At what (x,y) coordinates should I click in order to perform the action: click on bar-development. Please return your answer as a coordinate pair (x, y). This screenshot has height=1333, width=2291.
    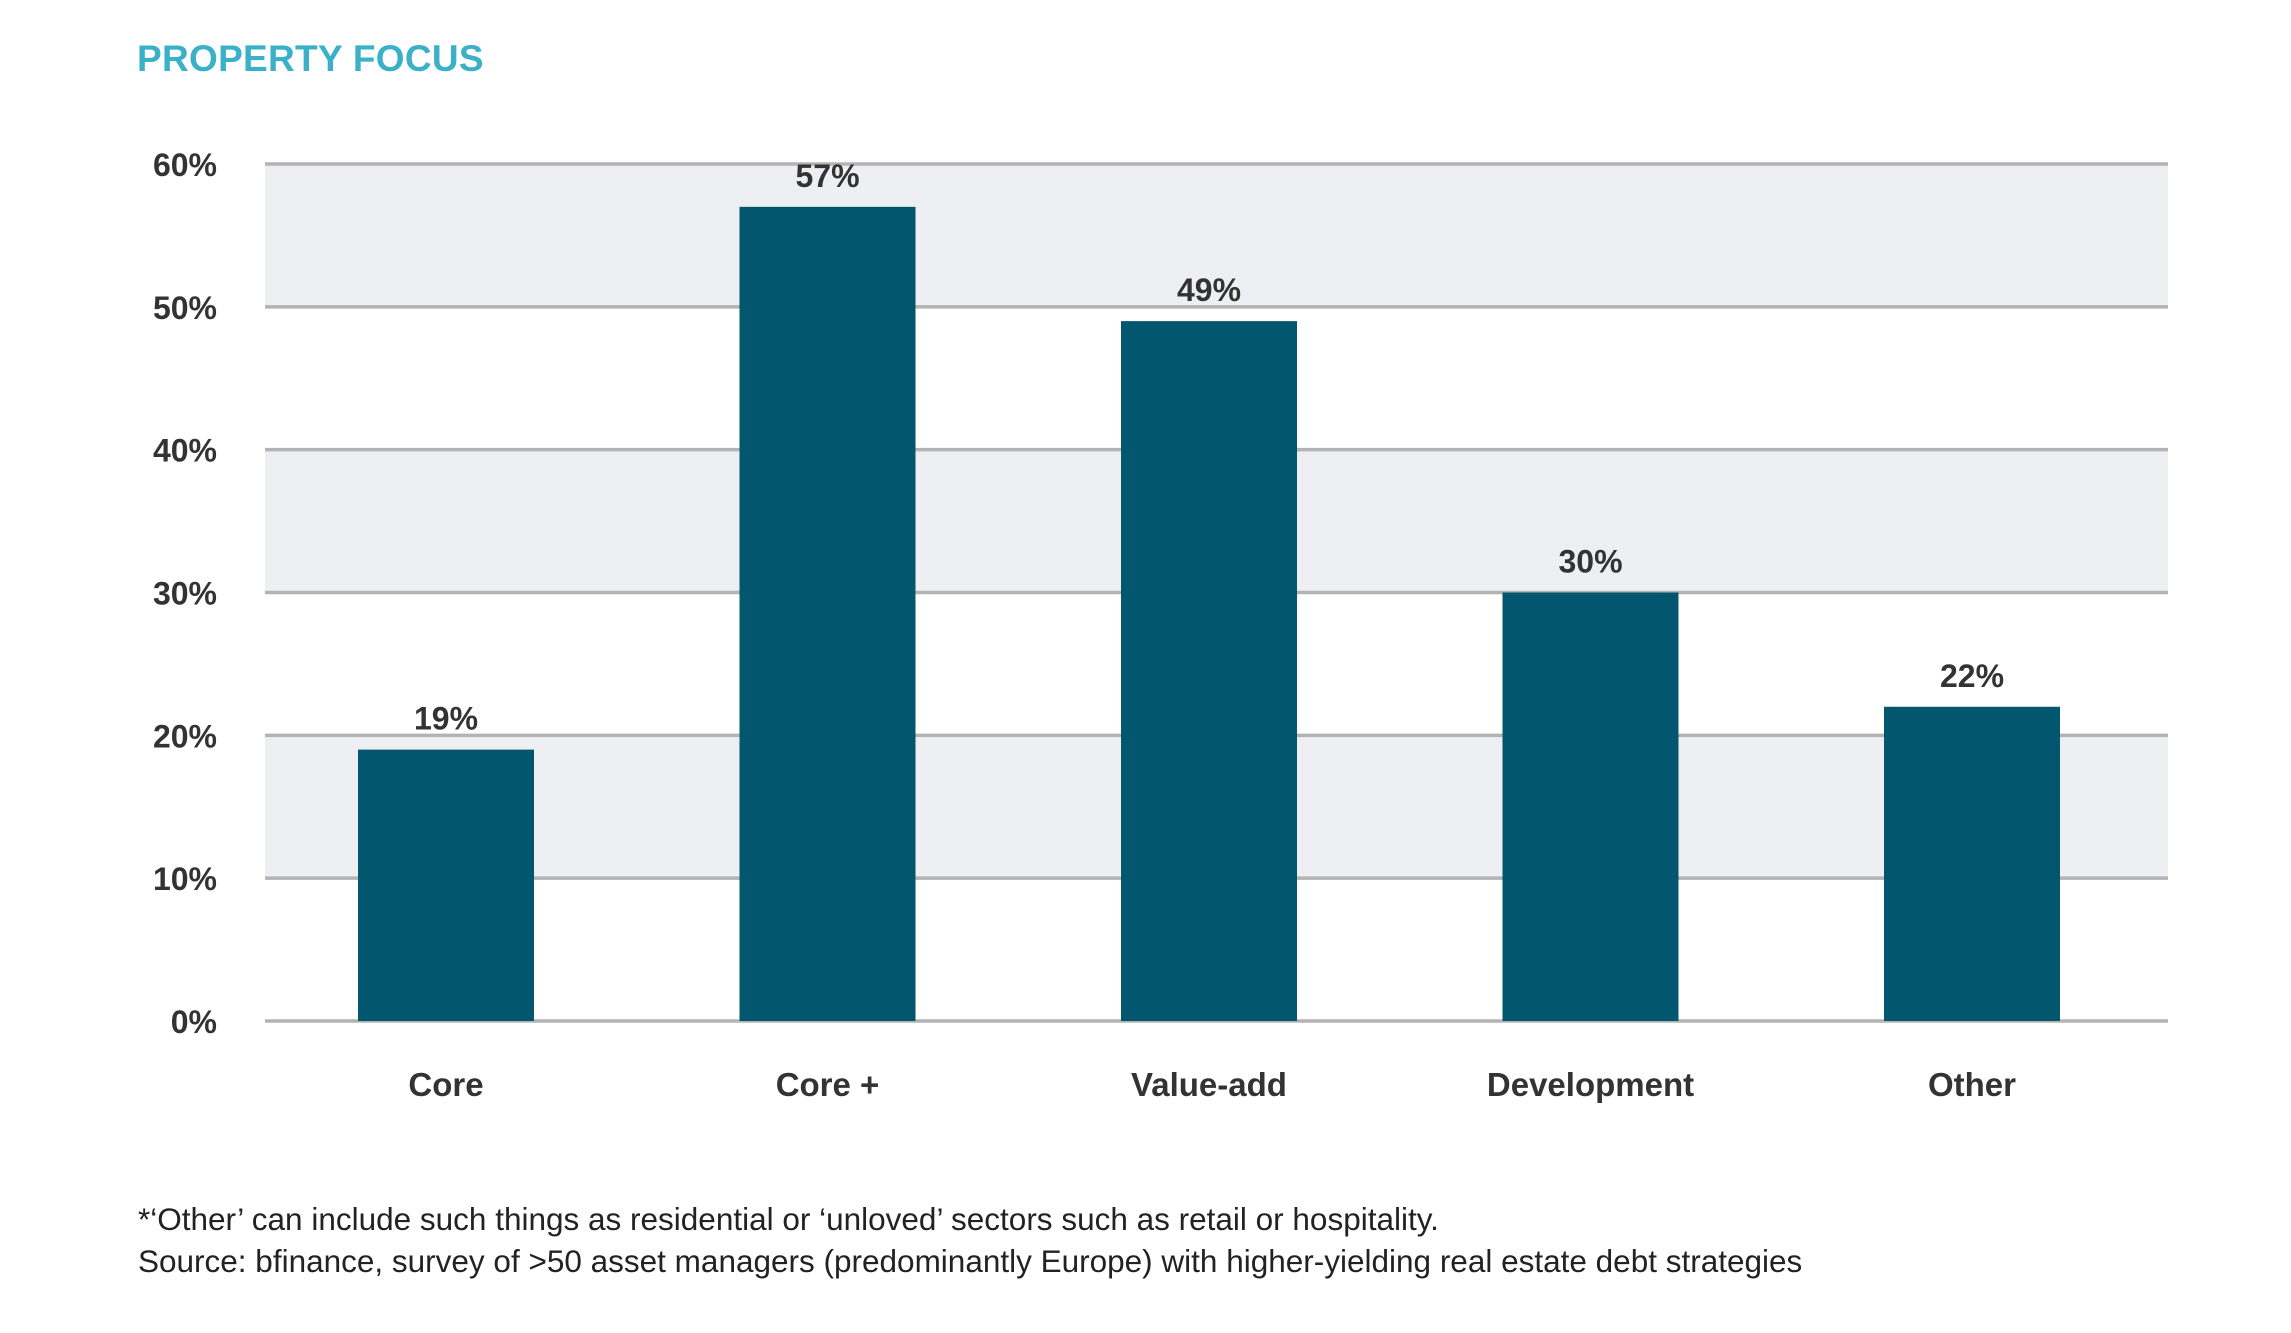
    Looking at the image, I should click on (1590, 806).